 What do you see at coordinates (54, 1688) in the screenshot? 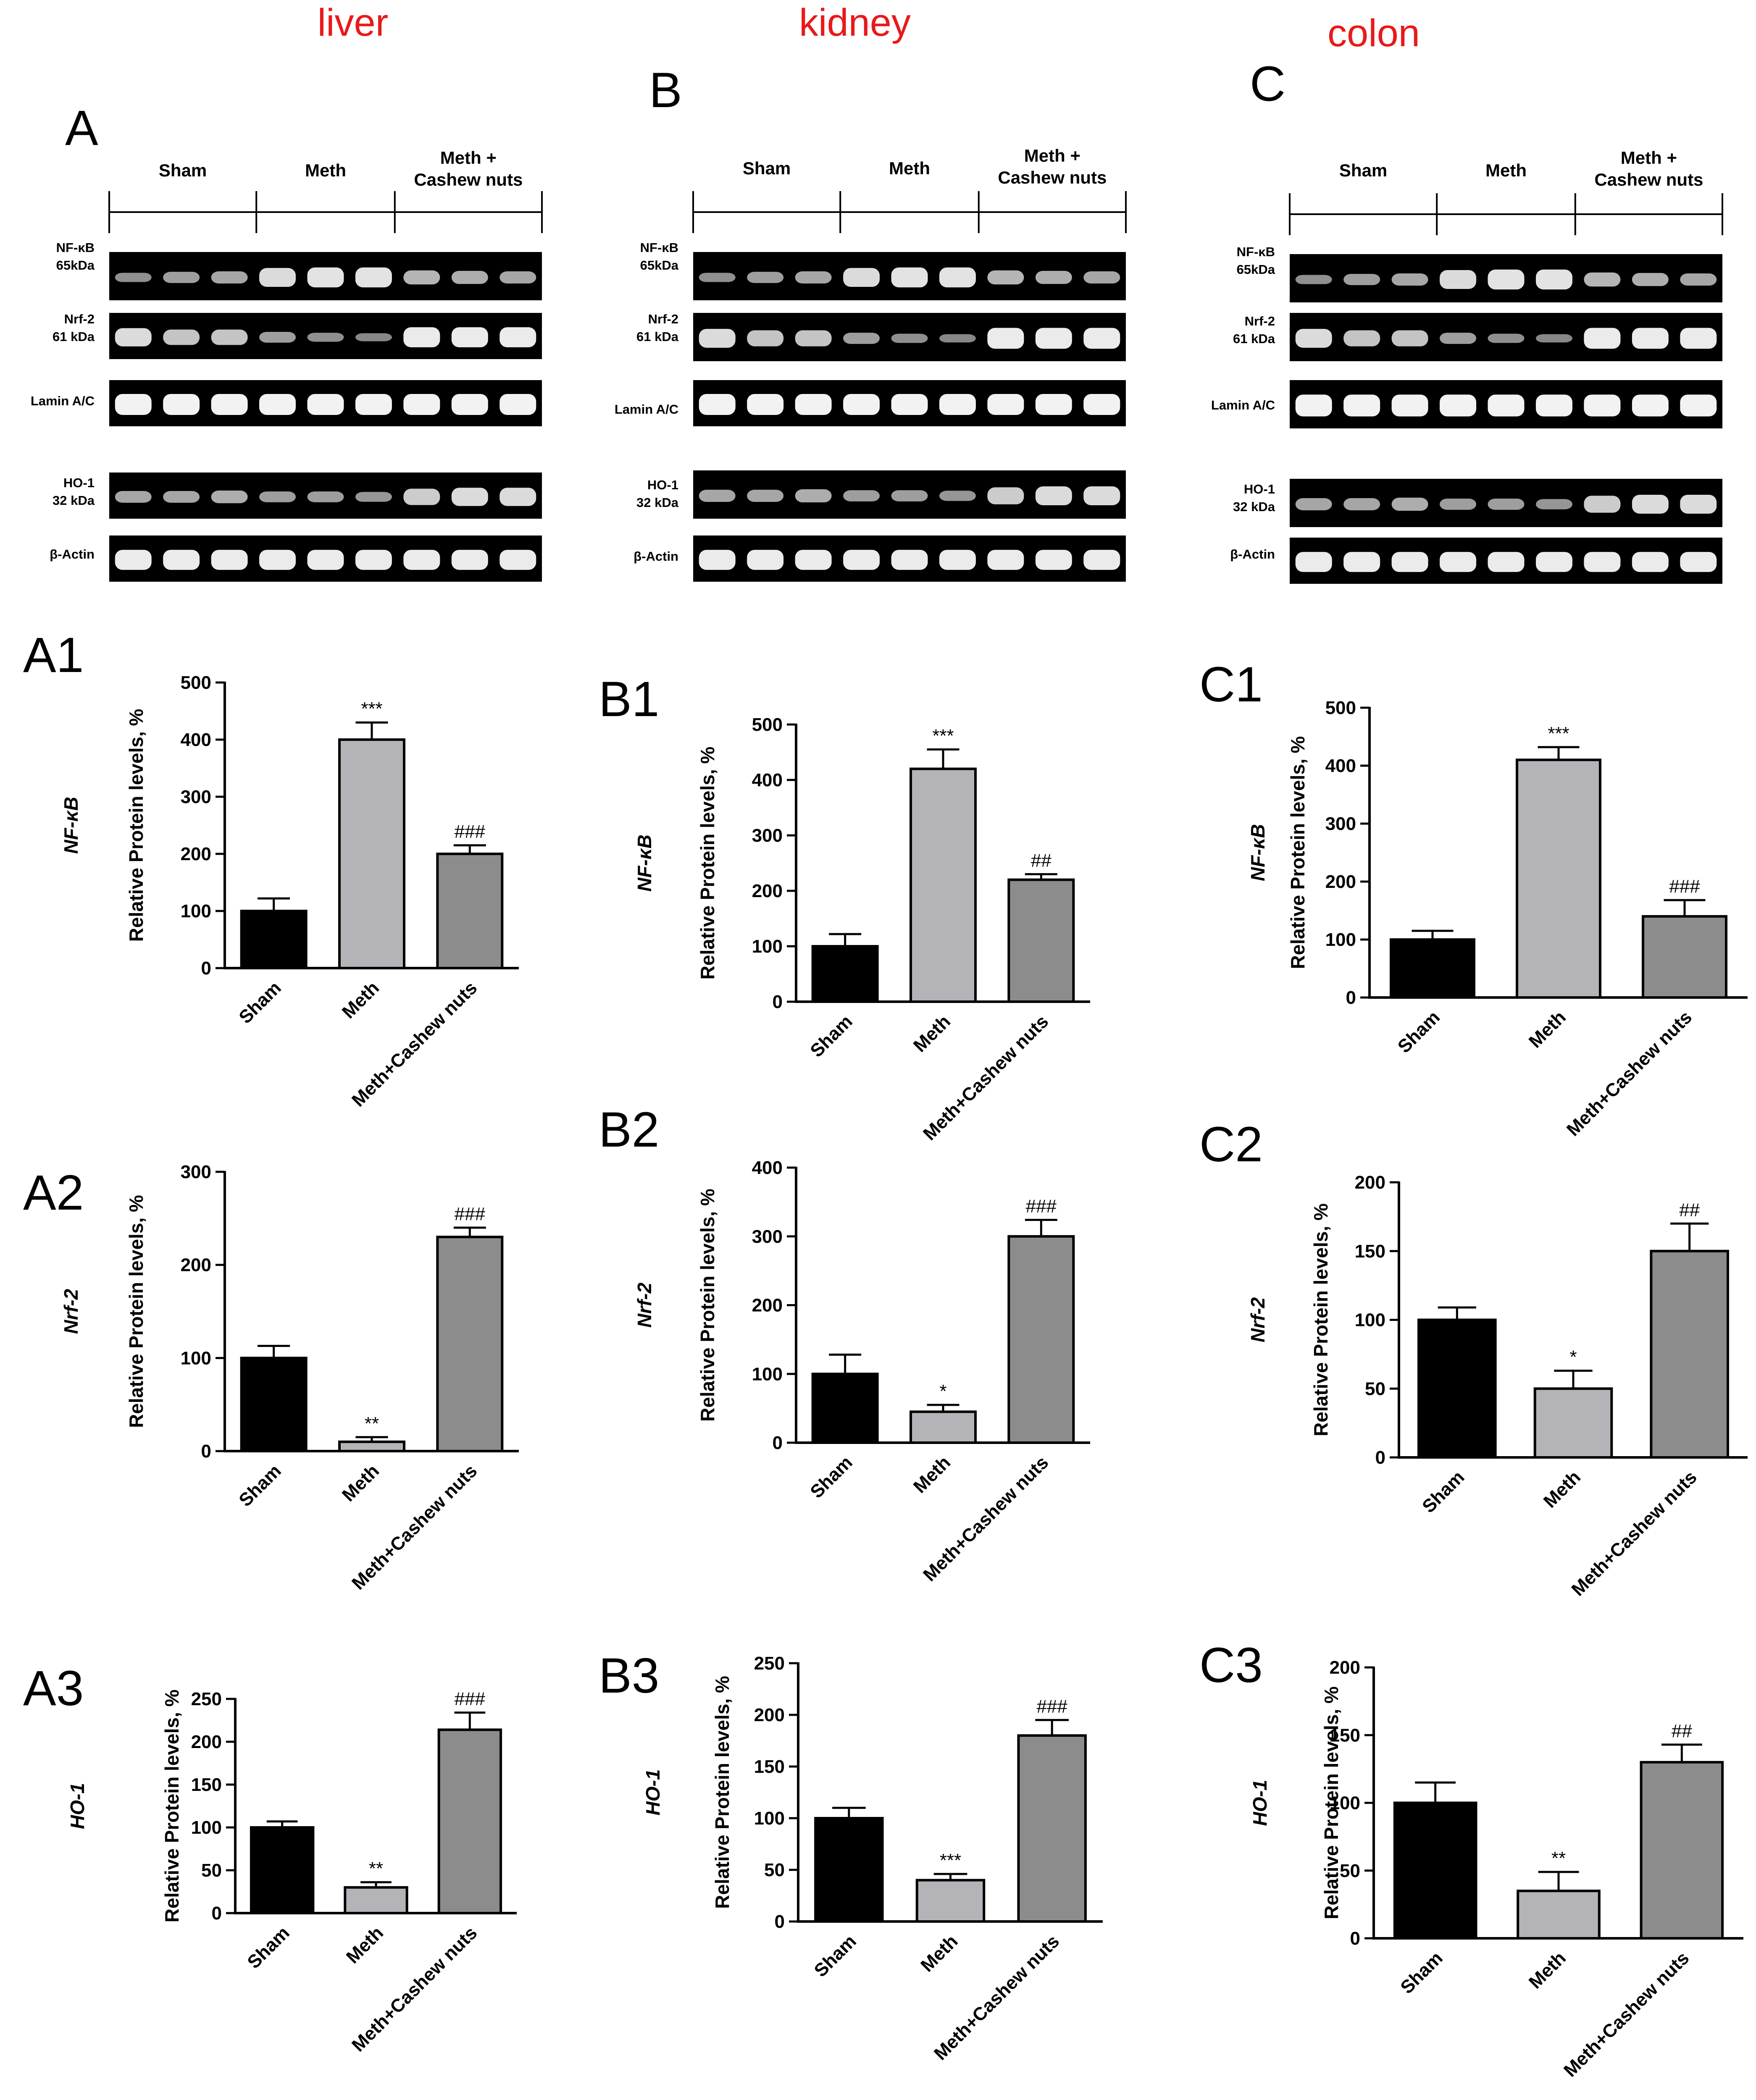
I see `chart-panel-label: A3` at bounding box center [54, 1688].